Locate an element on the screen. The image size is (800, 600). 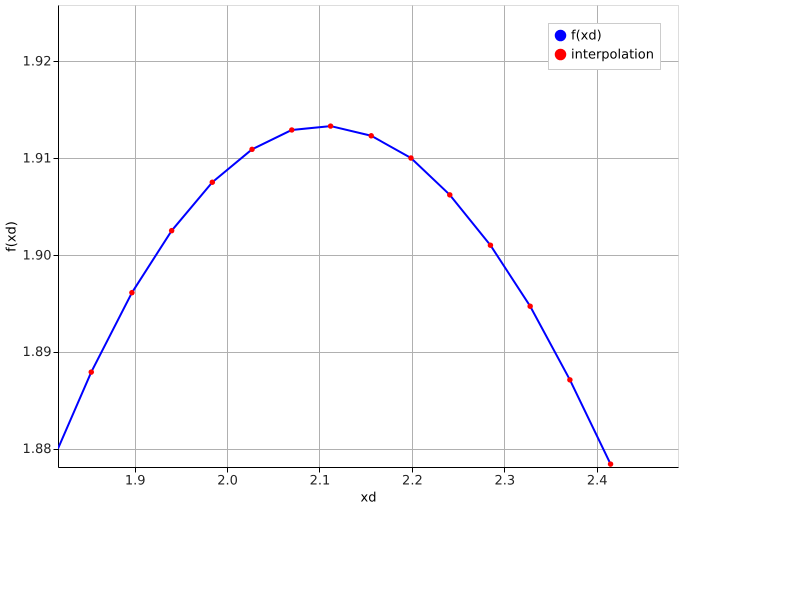
legend-label: interpolation is located at coordinates (612, 55).